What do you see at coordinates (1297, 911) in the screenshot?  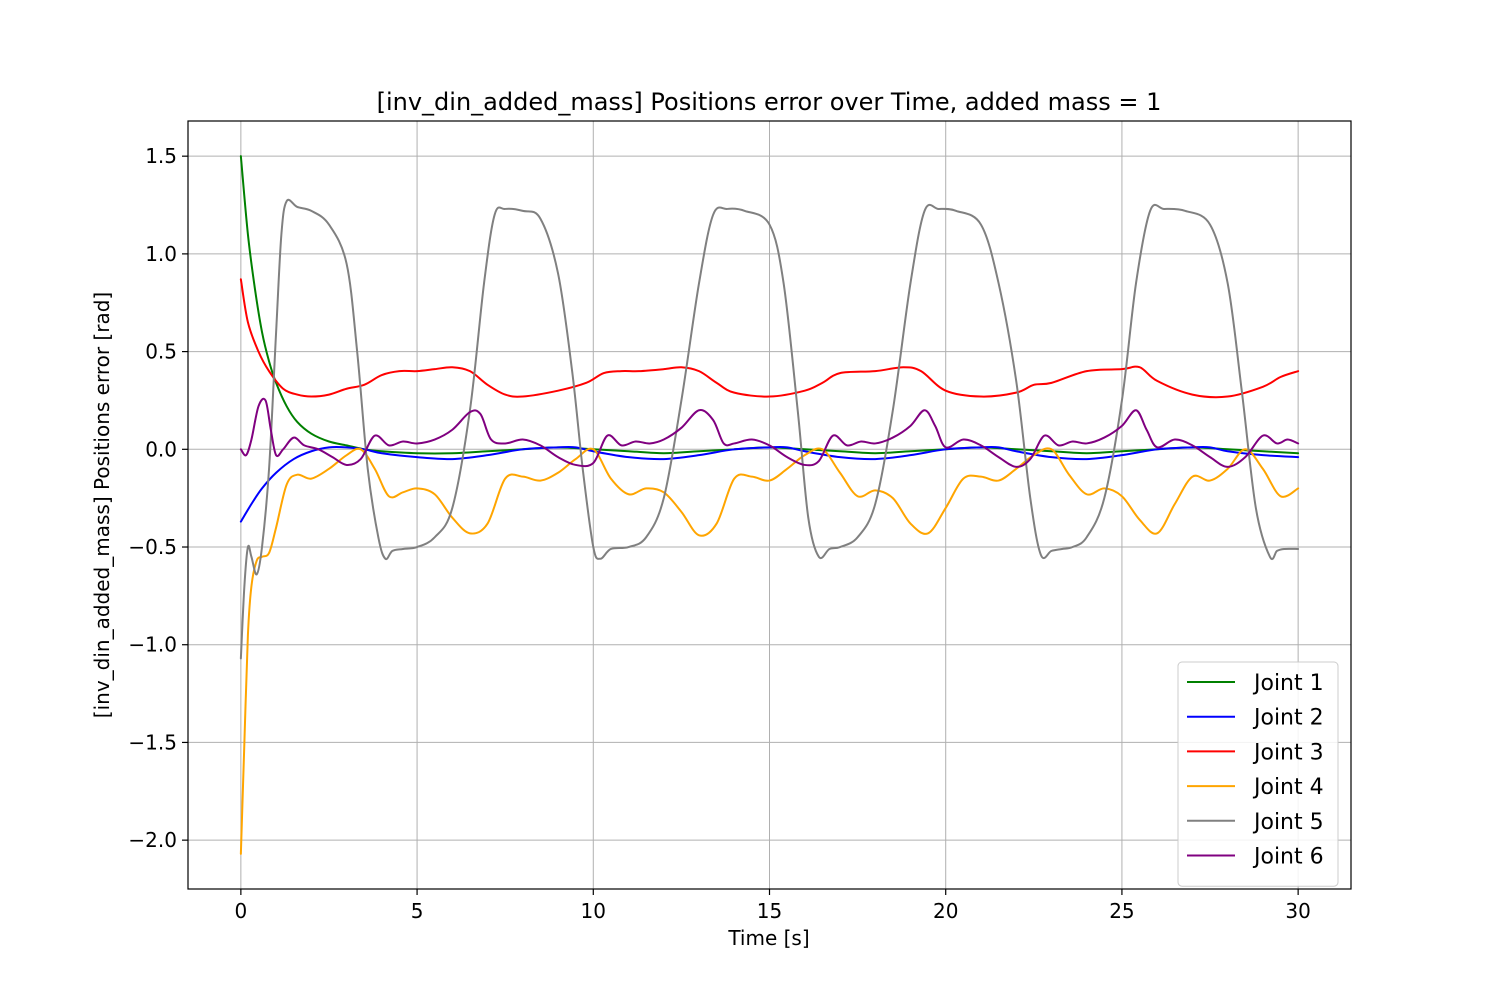 I see `x-tick-label: 30` at bounding box center [1297, 911].